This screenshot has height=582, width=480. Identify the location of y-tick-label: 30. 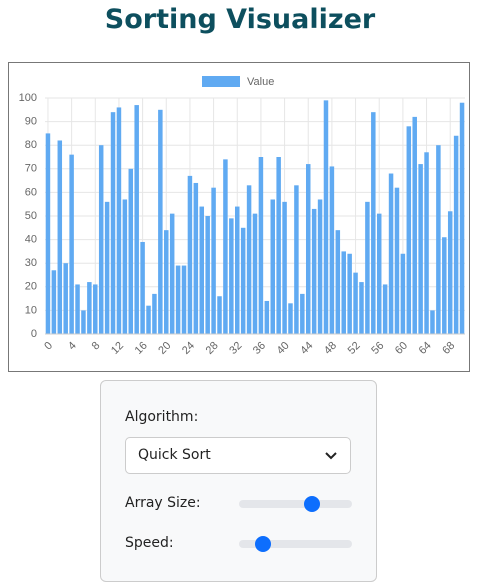
(31, 263).